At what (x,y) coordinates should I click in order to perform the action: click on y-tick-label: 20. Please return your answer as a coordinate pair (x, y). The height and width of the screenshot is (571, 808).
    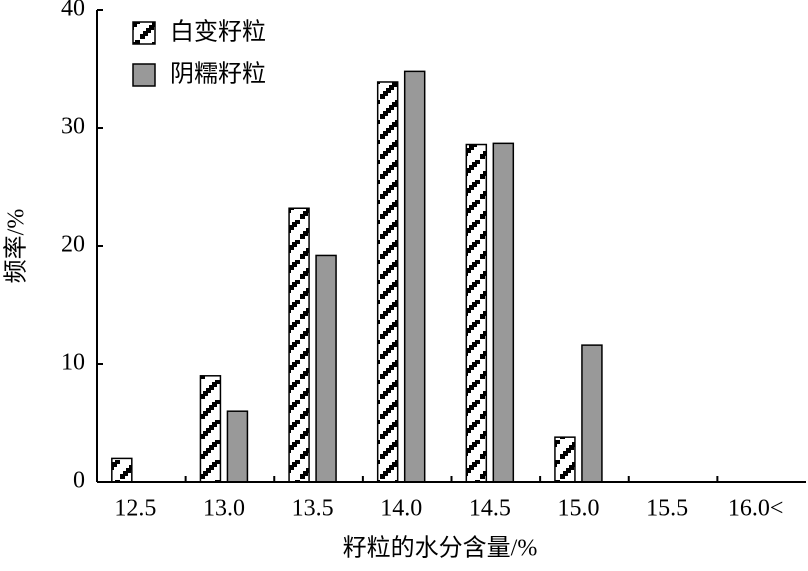
    Looking at the image, I should click on (73, 245).